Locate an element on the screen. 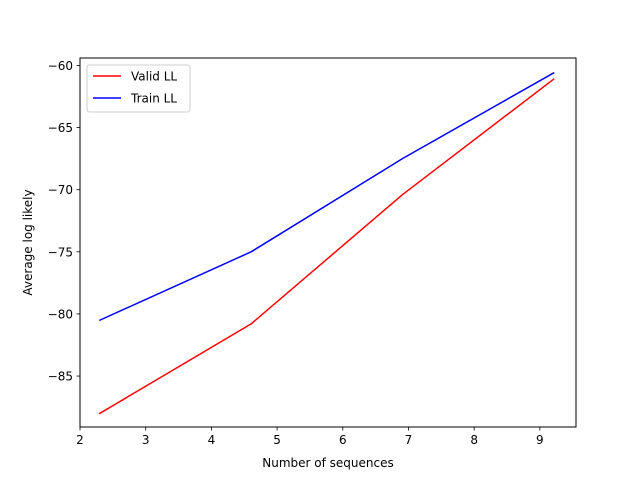  y-axis: −85 −80 −75 −70 −65 −60 is located at coordinates (64, 221).